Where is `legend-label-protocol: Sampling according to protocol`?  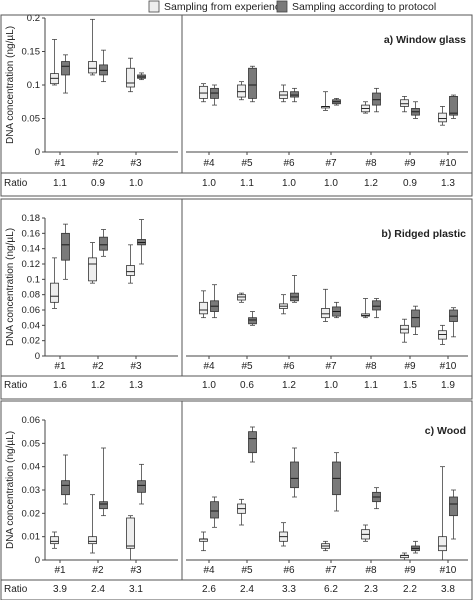 legend-label-protocol: Sampling according to protocol is located at coordinates (364, 7).